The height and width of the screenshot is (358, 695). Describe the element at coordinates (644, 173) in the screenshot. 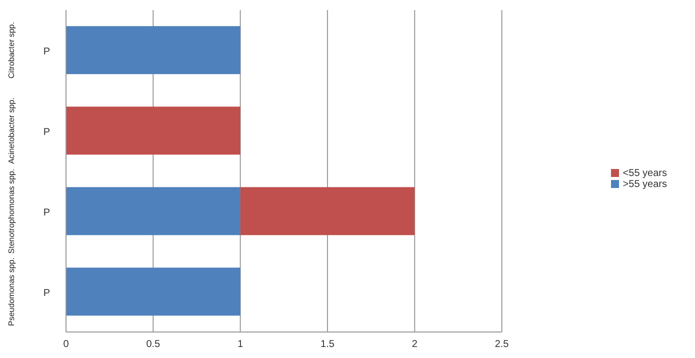

I see `legend-label: <55 years` at that location.